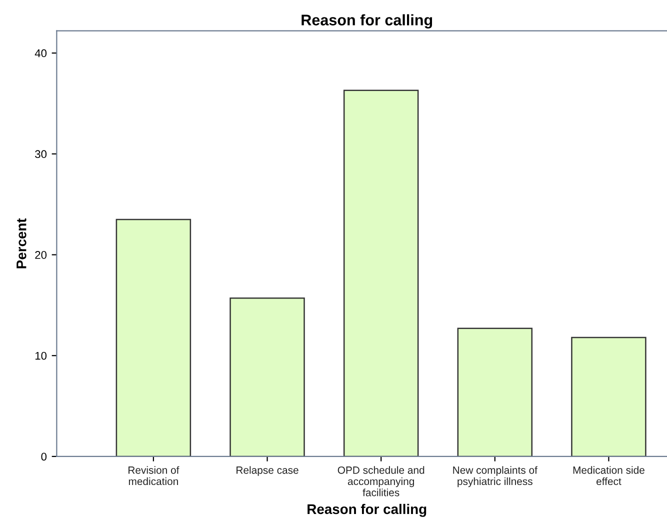 Image resolution: width=667 pixels, height=532 pixels. Describe the element at coordinates (40, 53) in the screenshot. I see `y-tick-label: 40` at that location.